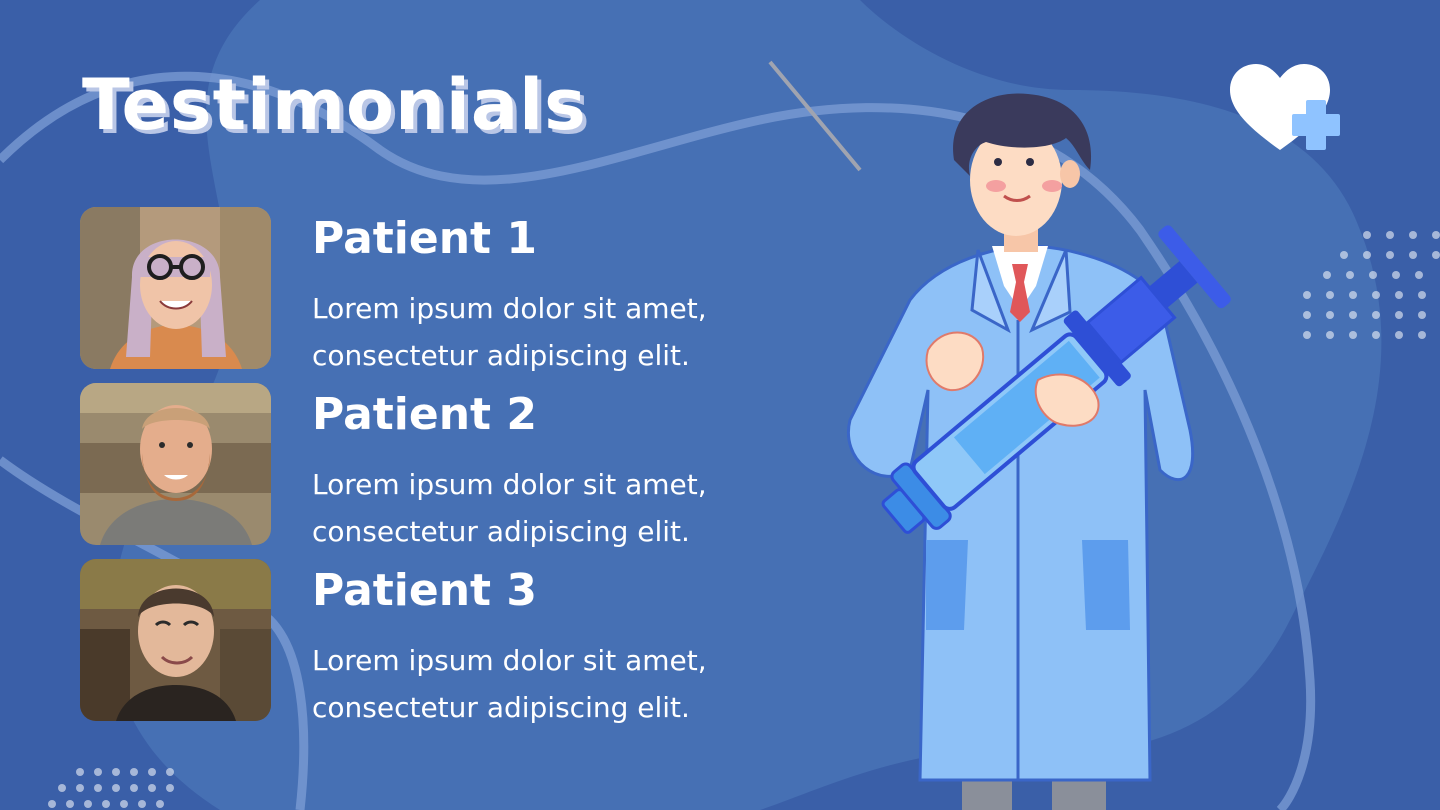 This screenshot has width=1440, height=810. Describe the element at coordinates (1016, 180) in the screenshot. I see `doctor-head` at that location.